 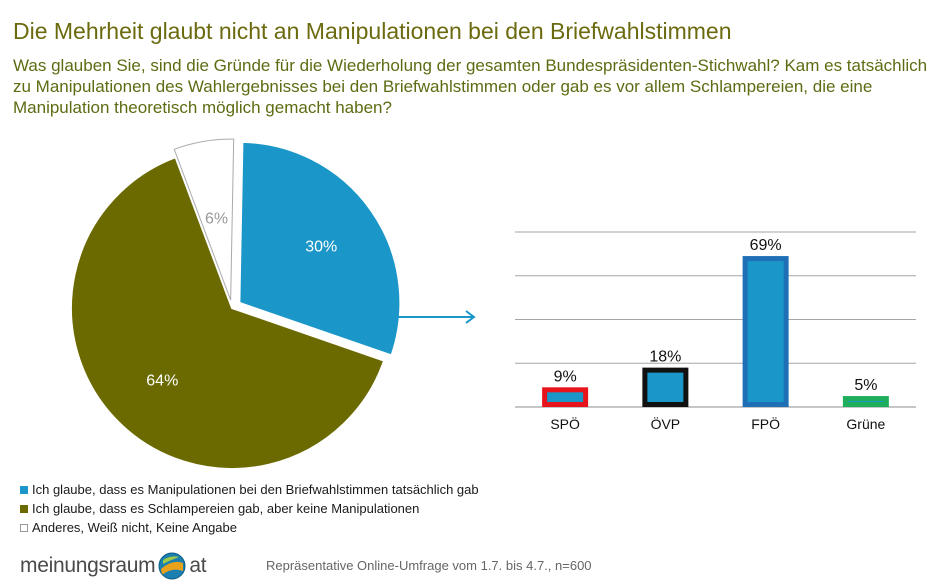 I want to click on globe-icon, so click(x=172, y=566).